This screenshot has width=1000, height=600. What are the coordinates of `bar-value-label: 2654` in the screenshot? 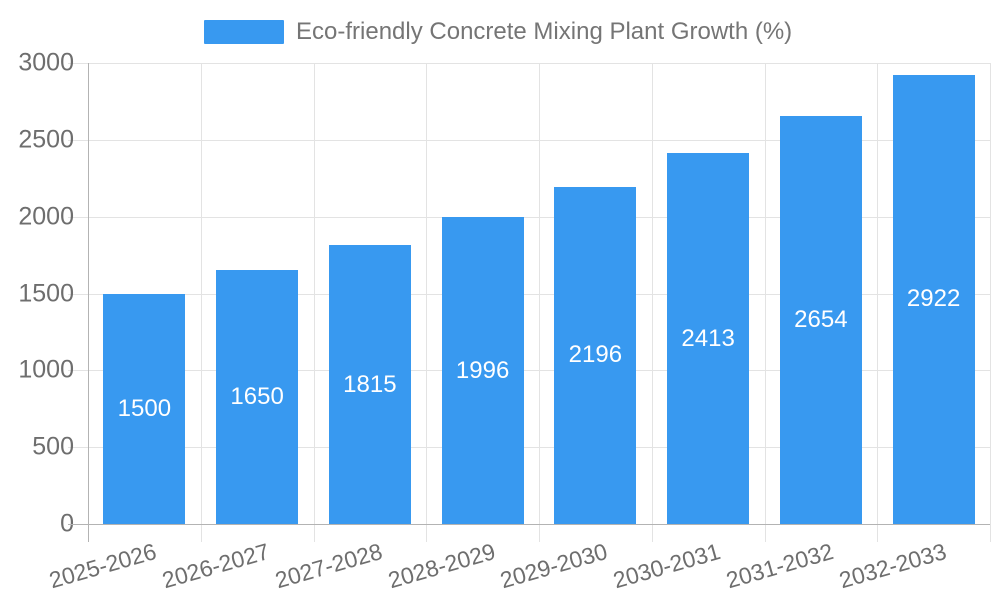 It's located at (821, 320).